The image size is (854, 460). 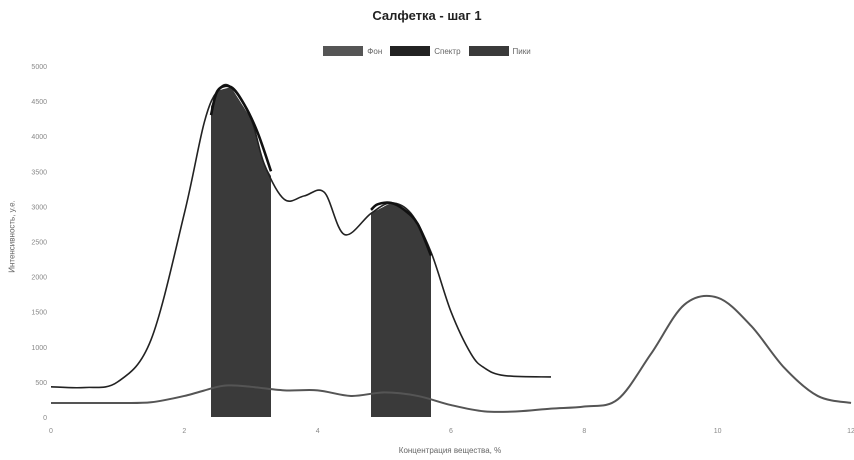 What do you see at coordinates (410, 51) in the screenshot?
I see `legend-swatch-spectrum` at bounding box center [410, 51].